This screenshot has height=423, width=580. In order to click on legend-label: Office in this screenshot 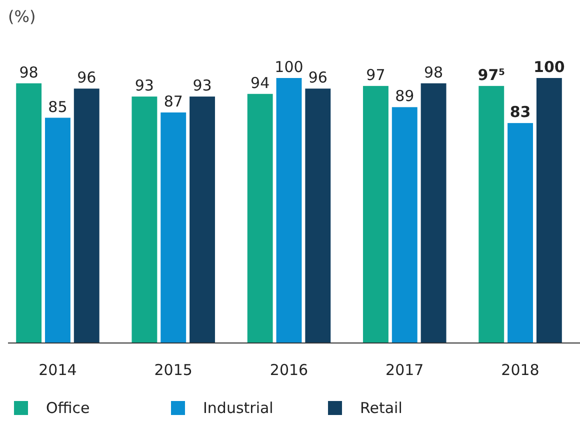, I will do `click(68, 408)`.